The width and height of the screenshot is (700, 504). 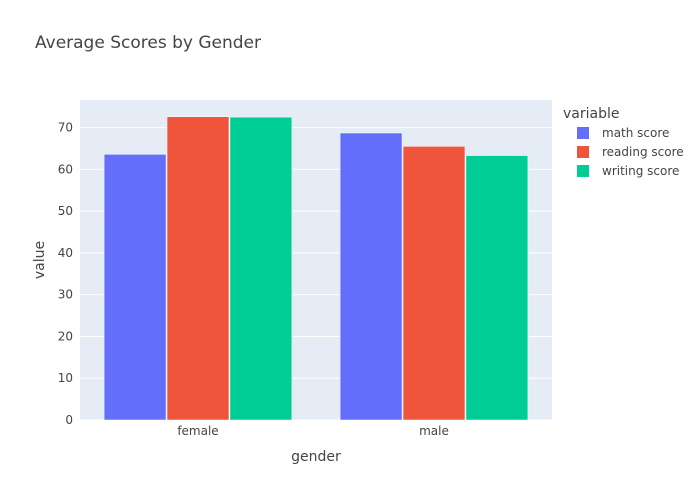 I want to click on y-tick-label: 50, so click(x=65, y=211).